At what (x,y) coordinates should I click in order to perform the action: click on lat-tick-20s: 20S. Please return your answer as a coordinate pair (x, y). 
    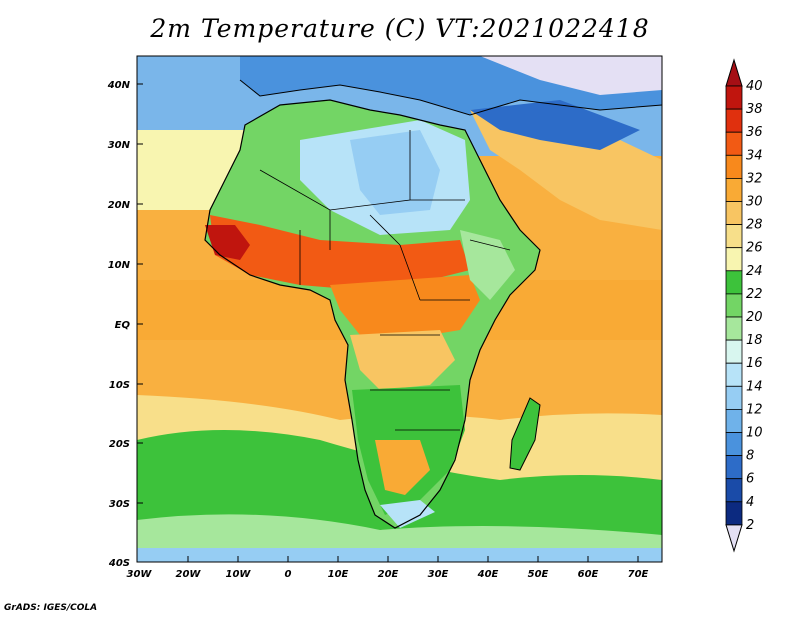
    Looking at the image, I should click on (126, 444).